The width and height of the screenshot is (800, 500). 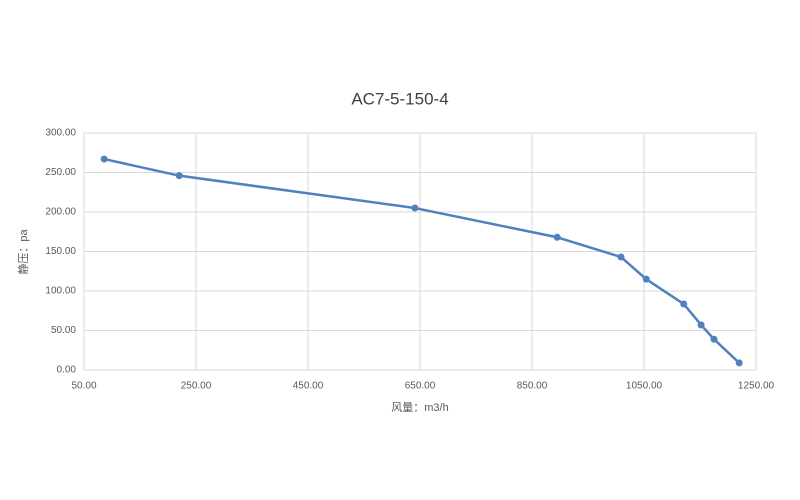 I want to click on x-axis-title: 风量：m3/h, so click(x=419, y=407).